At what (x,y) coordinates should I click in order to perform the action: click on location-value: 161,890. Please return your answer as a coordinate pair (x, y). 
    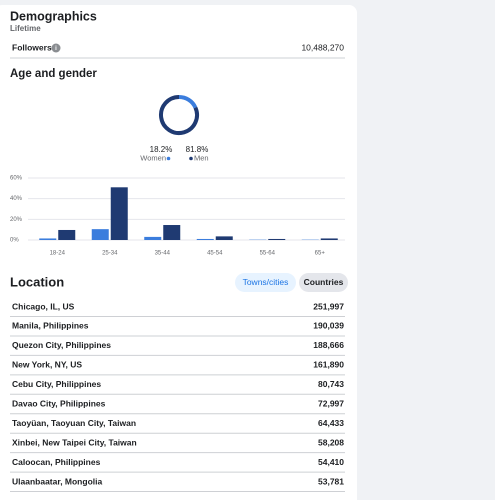
    Looking at the image, I should click on (328, 365).